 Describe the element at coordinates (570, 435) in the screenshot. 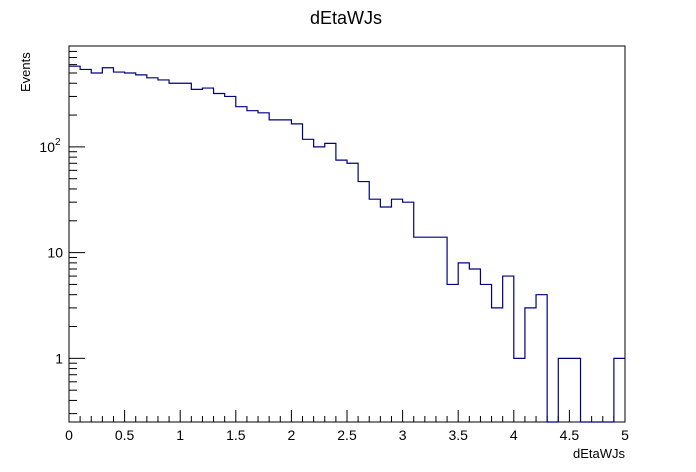

I see `x-tick-label: 4.5` at that location.